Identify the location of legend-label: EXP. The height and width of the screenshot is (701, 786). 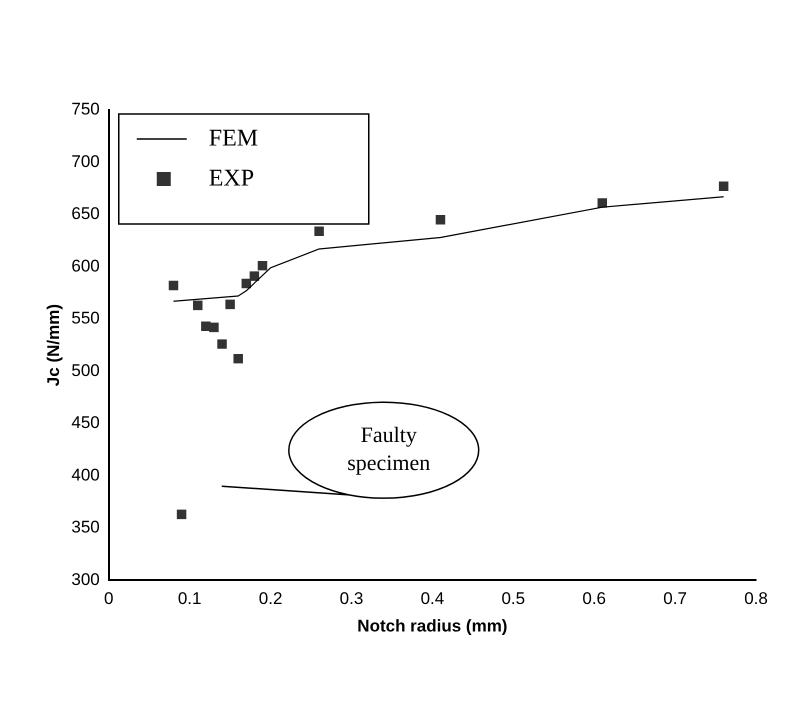
(231, 178).